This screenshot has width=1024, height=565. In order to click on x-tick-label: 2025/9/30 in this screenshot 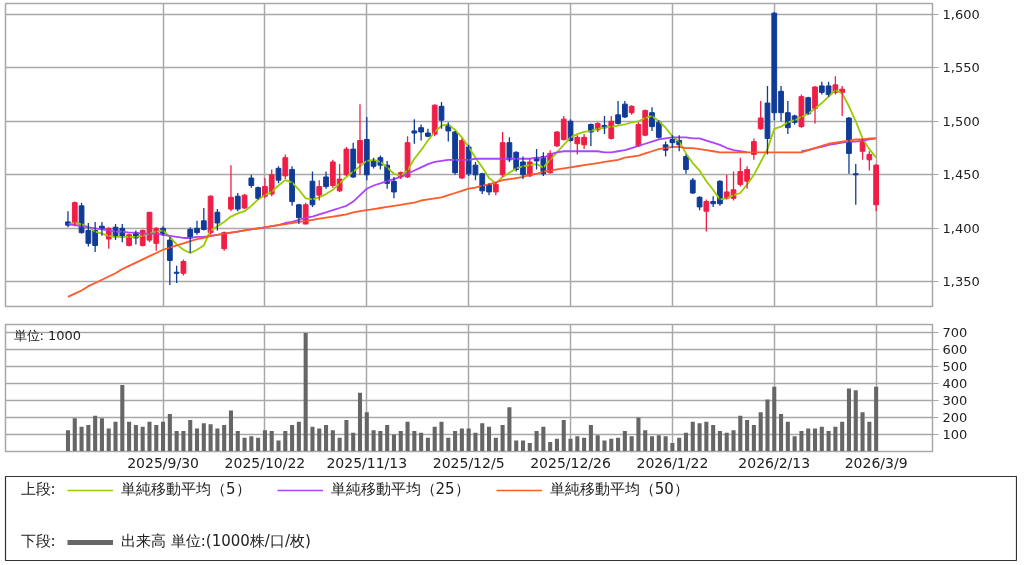, I will do `click(163, 462)`.